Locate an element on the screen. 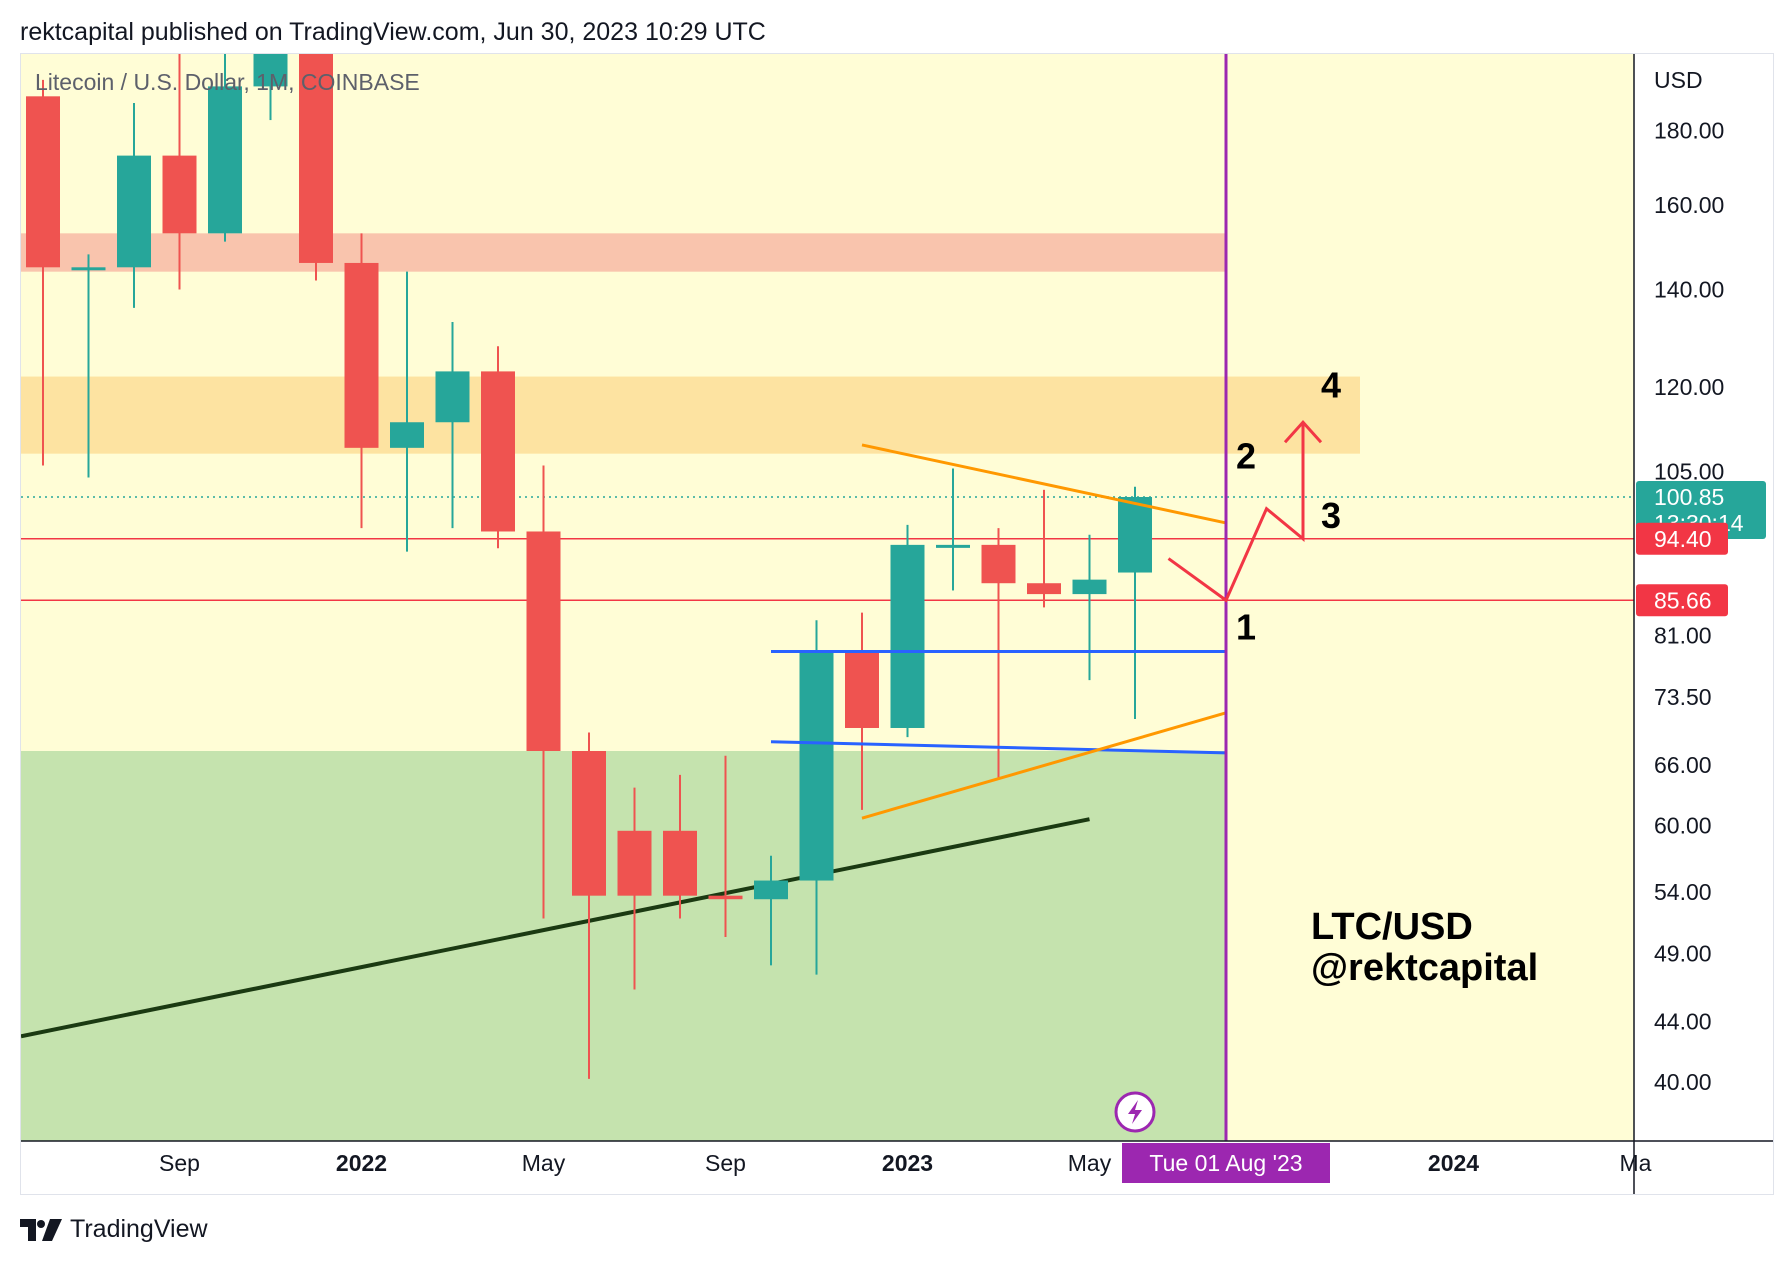 The height and width of the screenshot is (1264, 1792). crosshair-time-label-text: Tue 01 Aug '23 is located at coordinates (1225, 1163).